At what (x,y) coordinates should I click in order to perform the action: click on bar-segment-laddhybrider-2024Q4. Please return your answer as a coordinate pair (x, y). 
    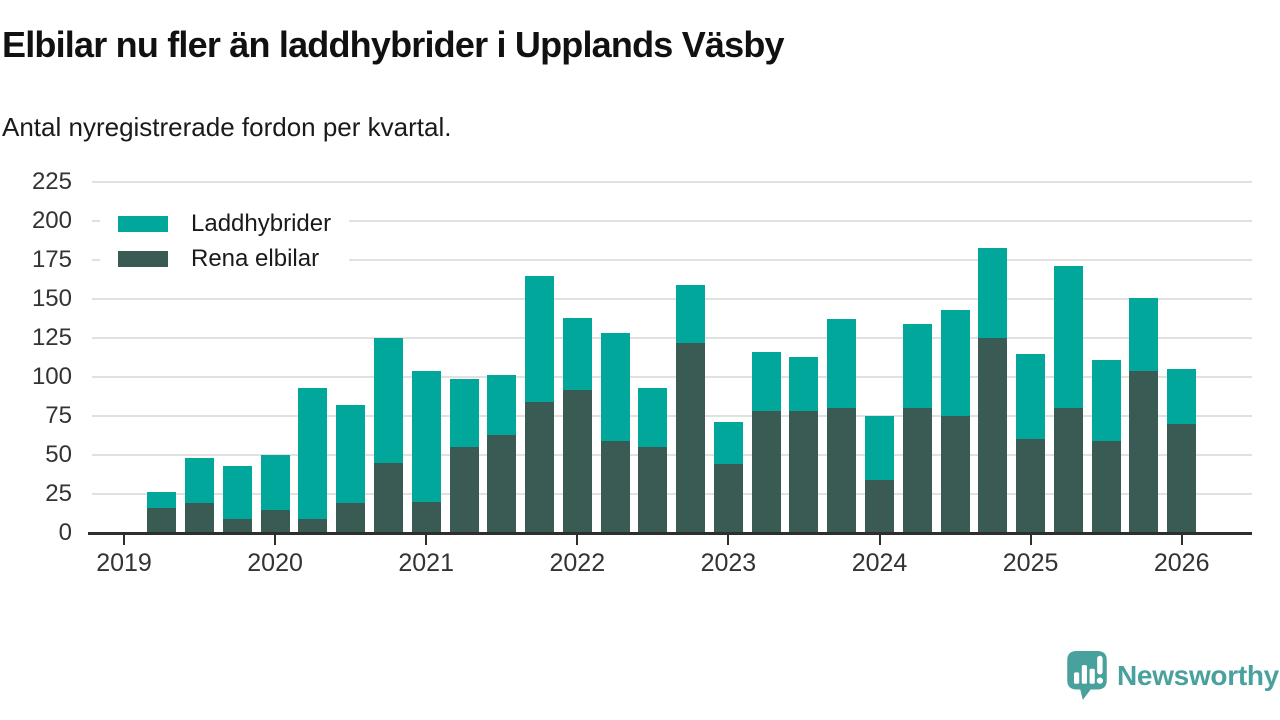
    Looking at the image, I should click on (993, 292).